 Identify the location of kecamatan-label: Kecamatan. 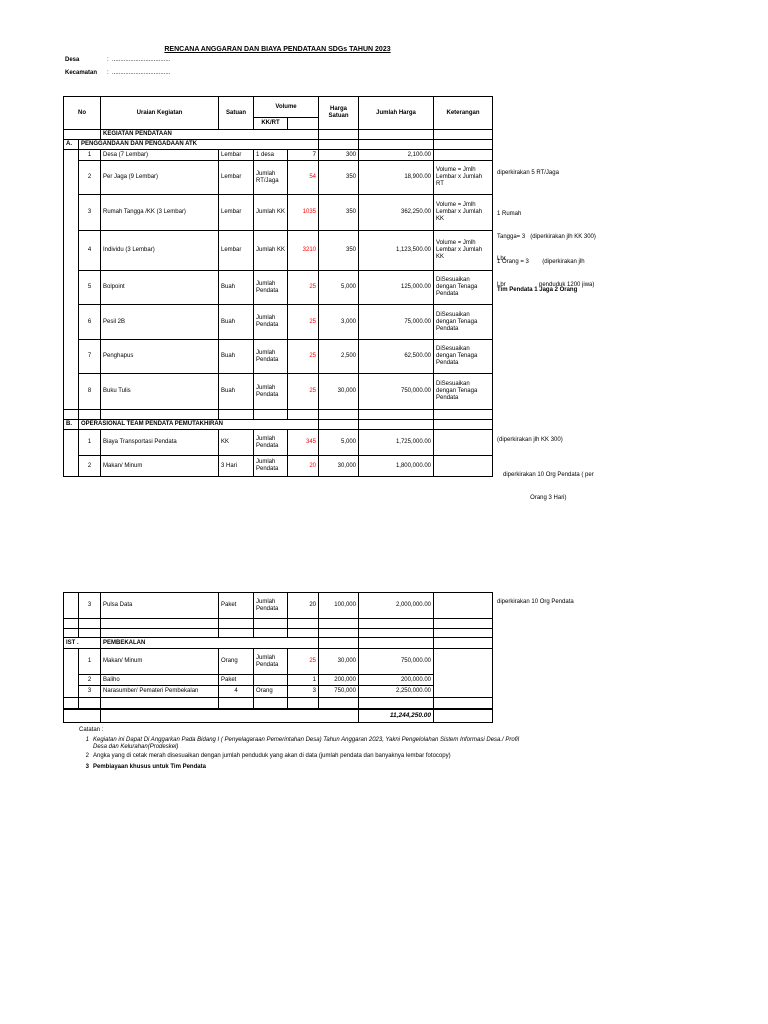
(81, 73).